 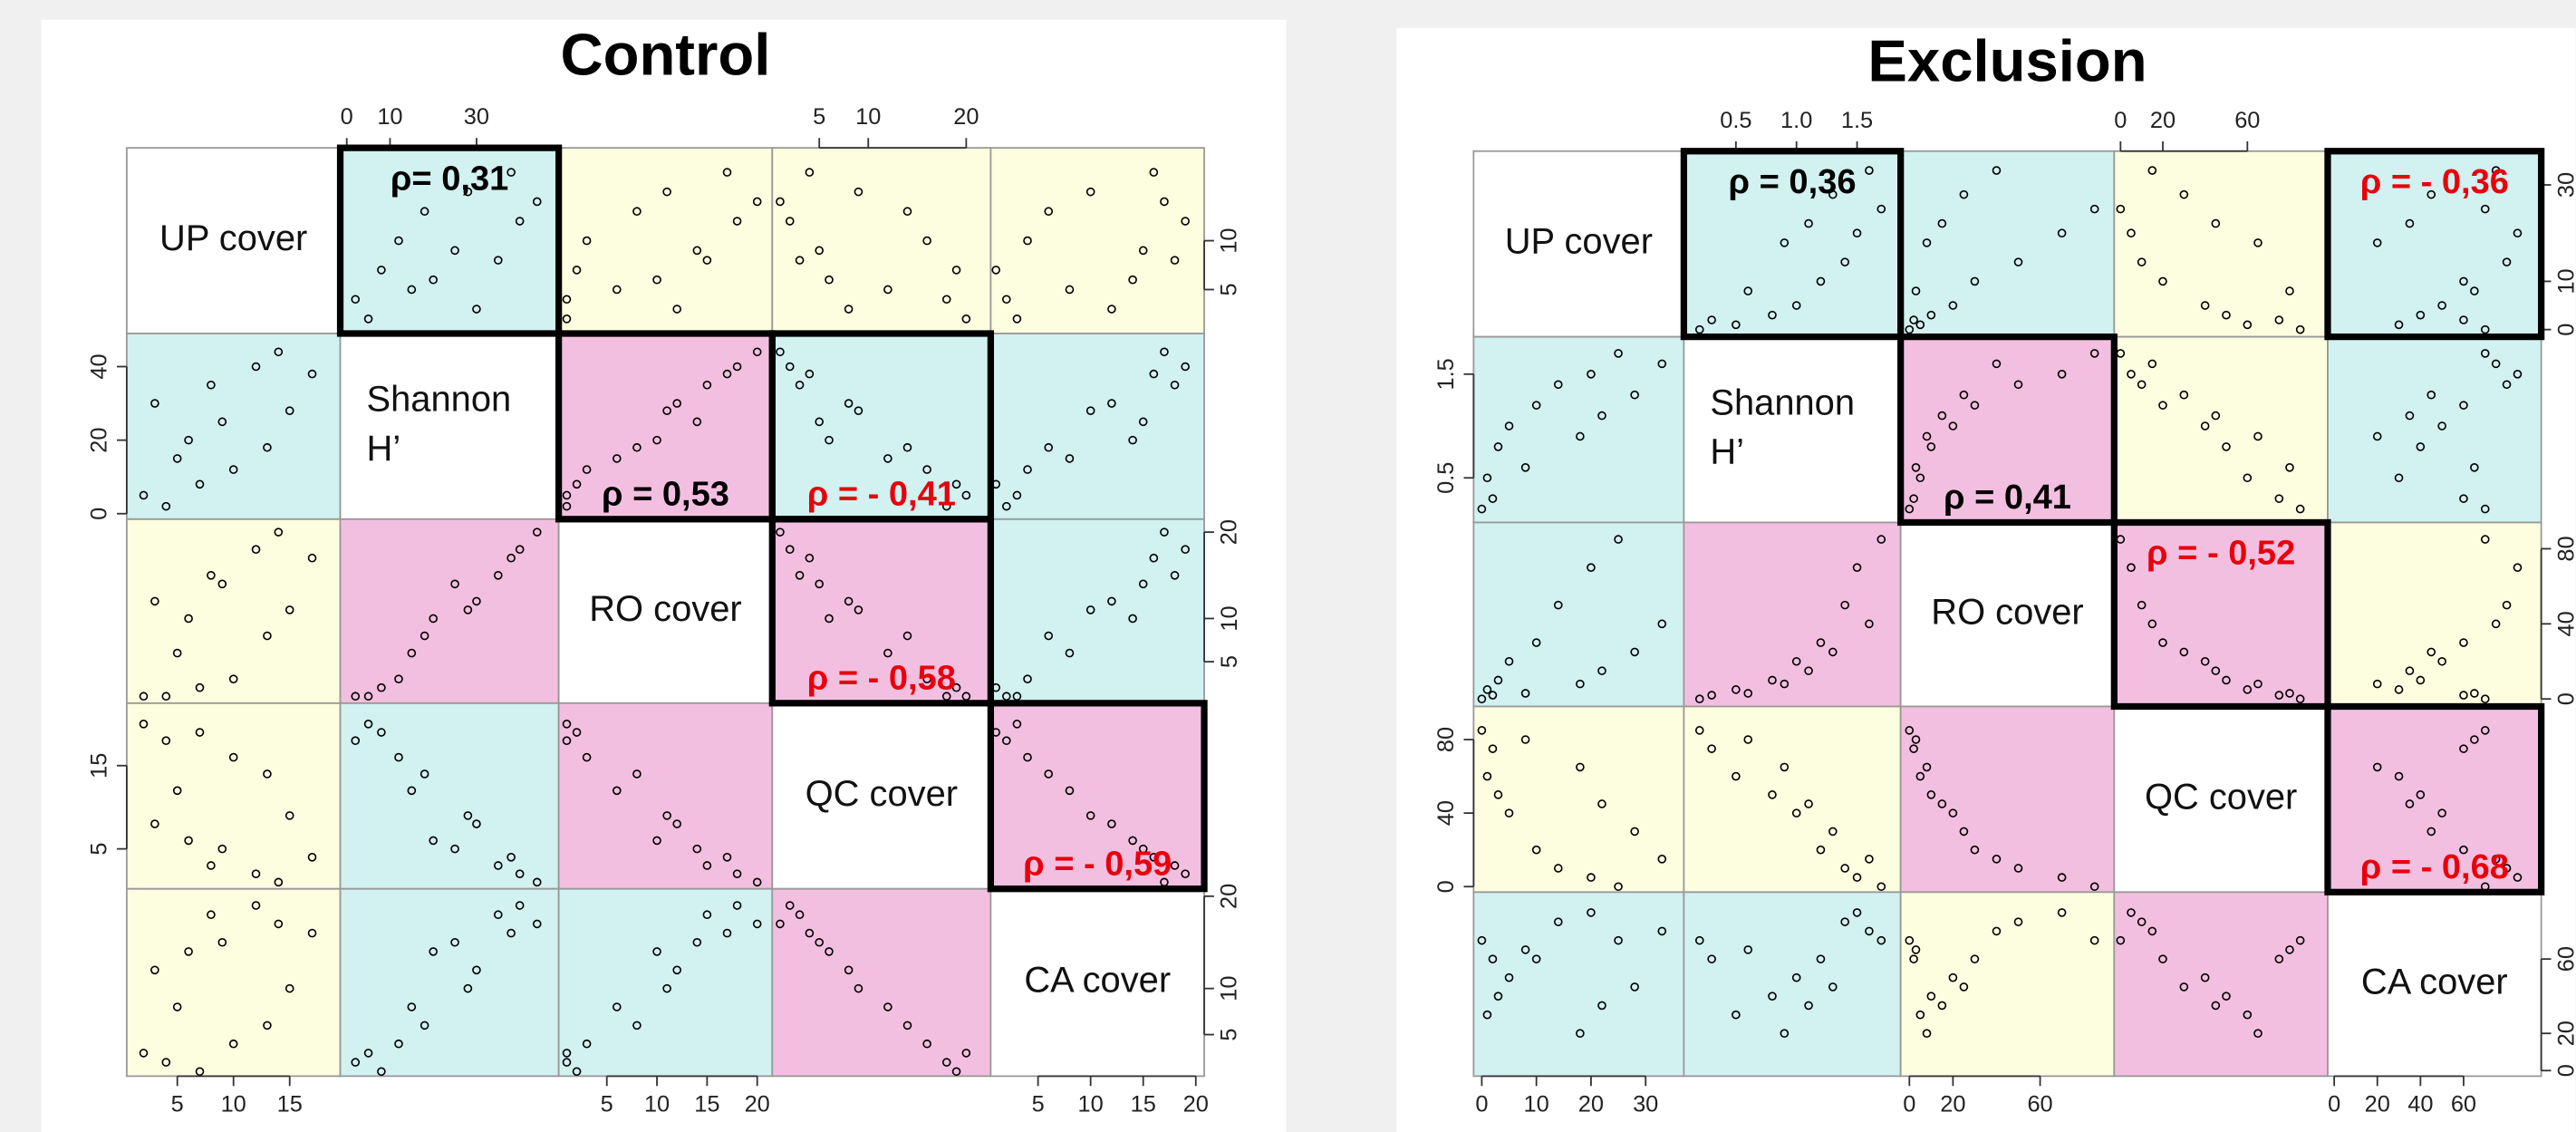 I want to click on x-tick-label: 60, so click(x=2247, y=121).